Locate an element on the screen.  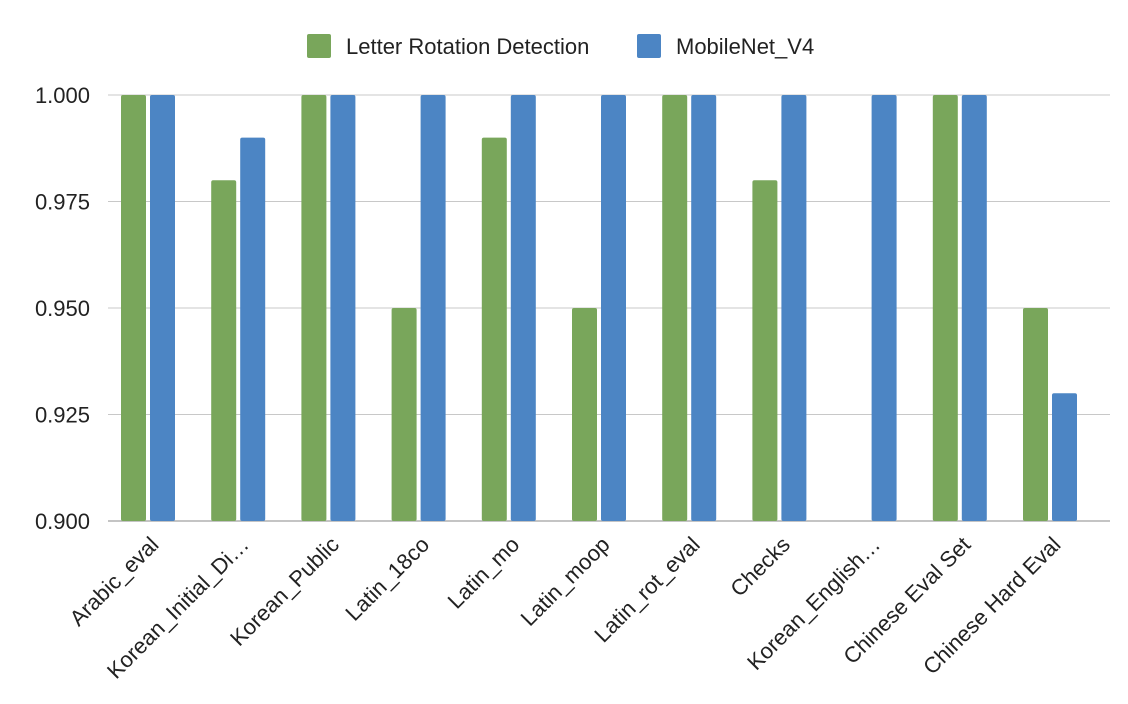
legend: Letter Rotation Detection MobileNet_V4 is located at coordinates (560, 46).